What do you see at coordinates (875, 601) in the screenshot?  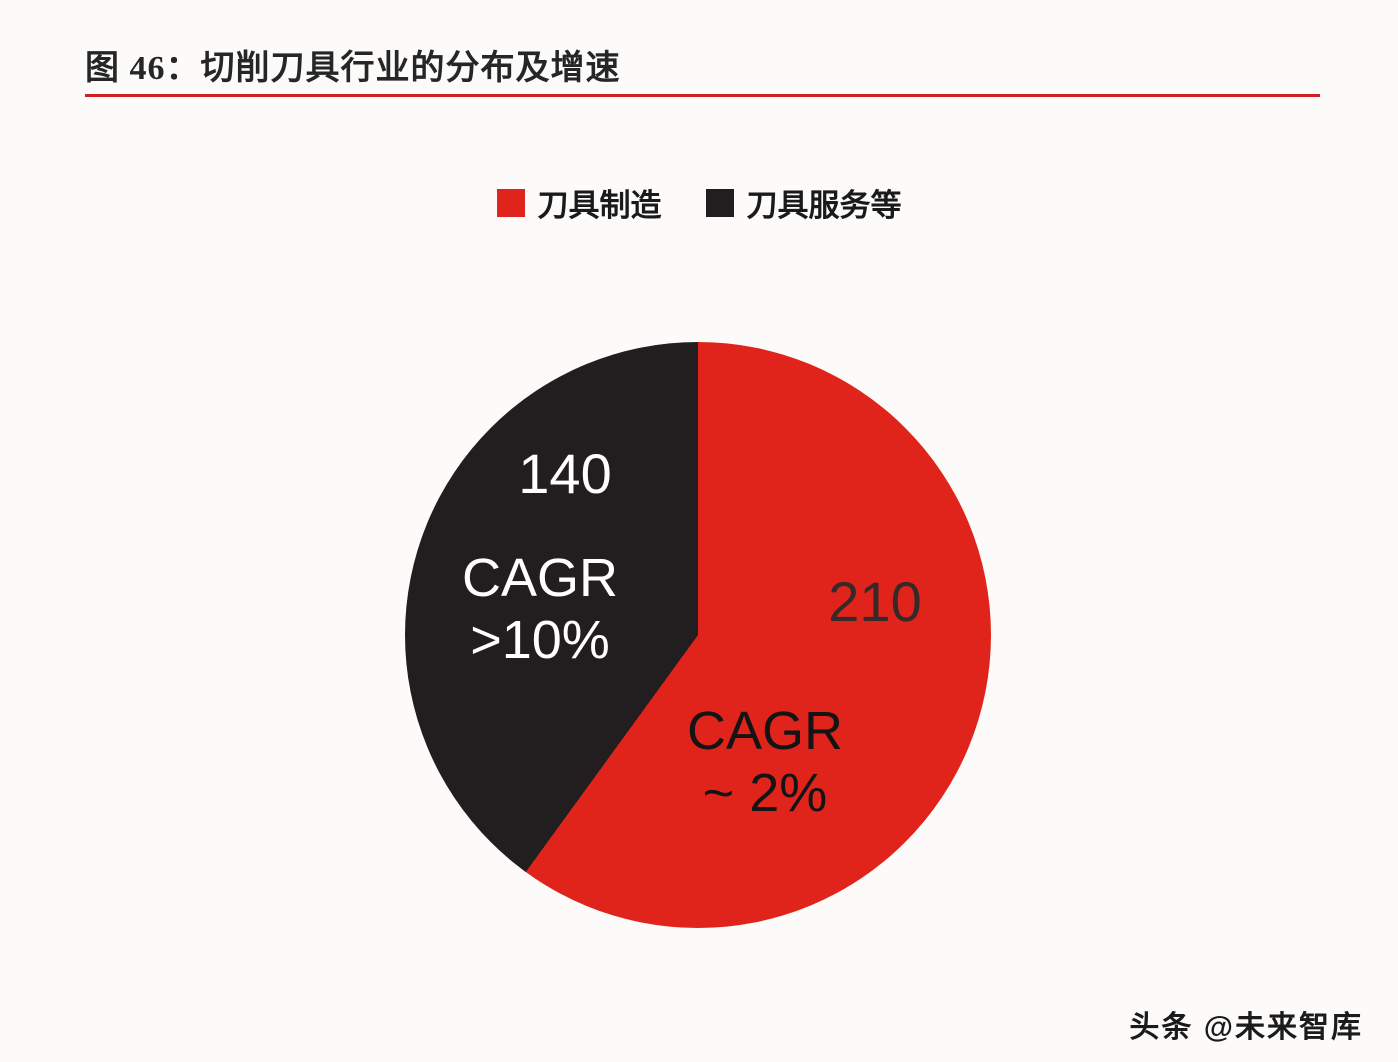 I see `slice-value-manufacturing: 210` at bounding box center [875, 601].